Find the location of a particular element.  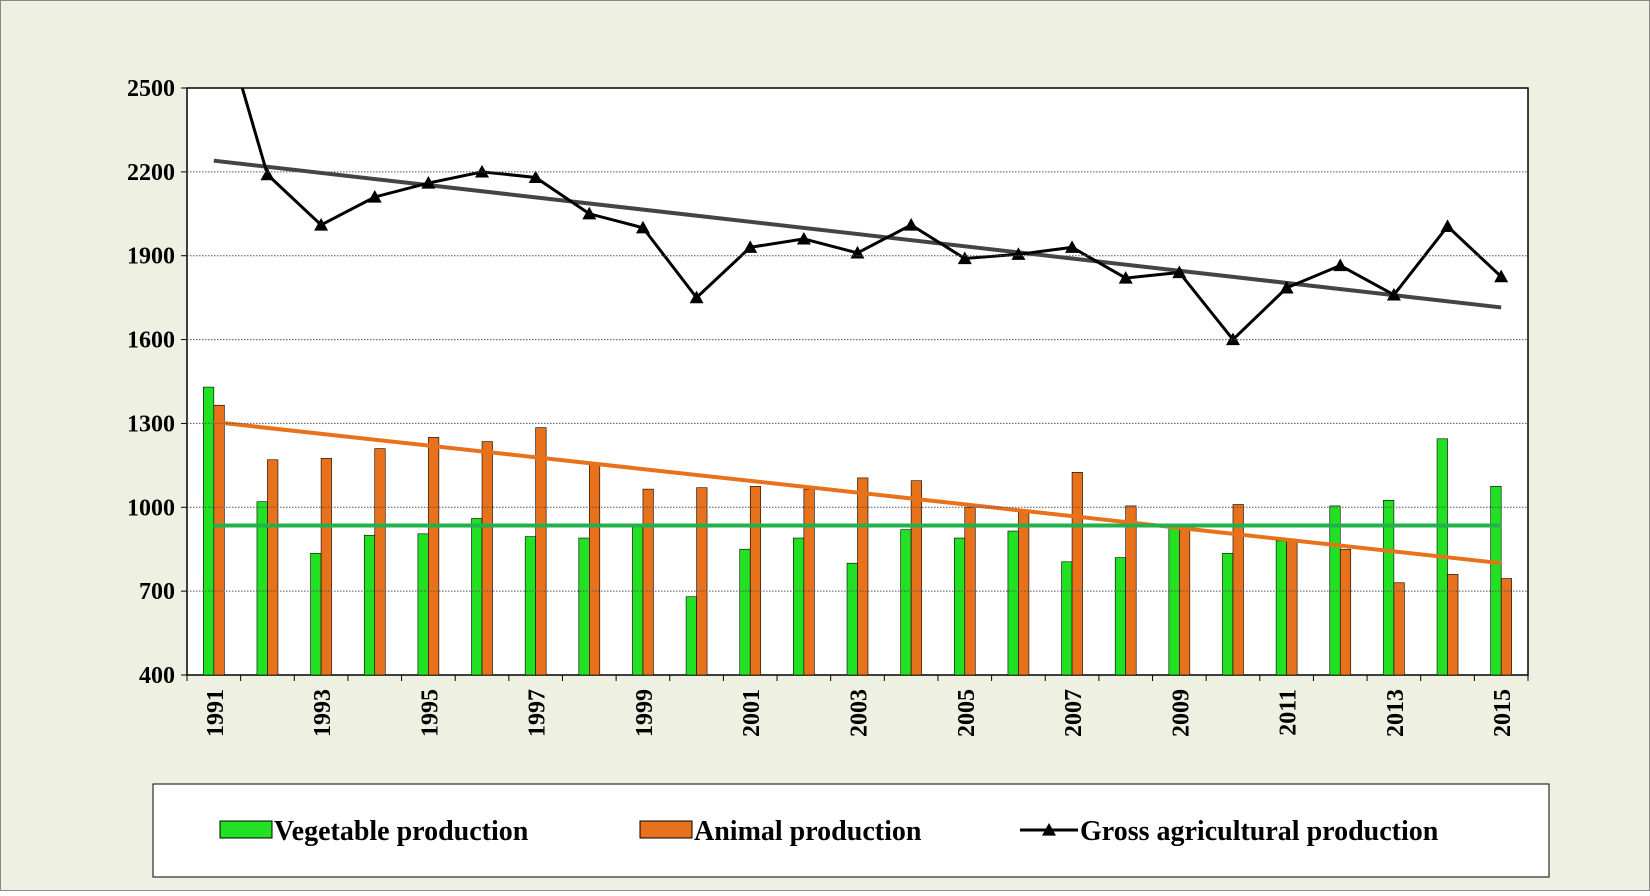

x-tick-label: 1999 is located at coordinates (645, 713).